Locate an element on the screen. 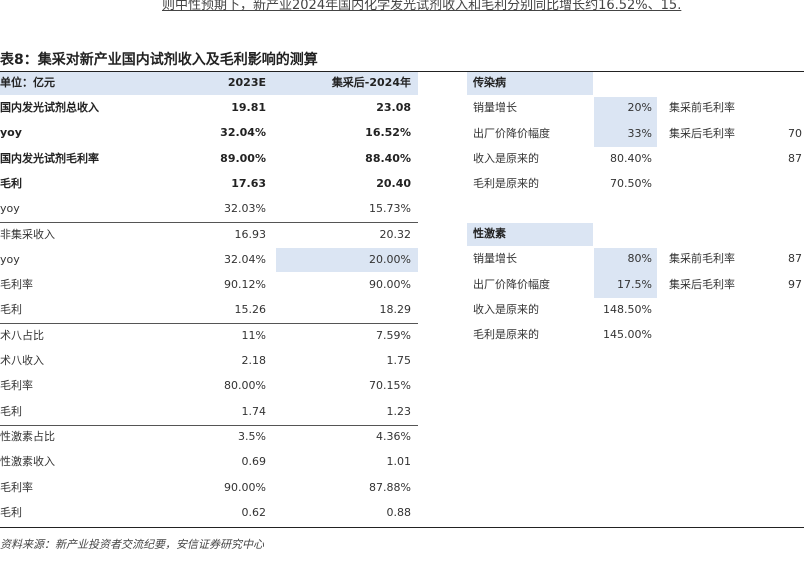 The height and width of the screenshot is (570, 804). hormone-right-value: 97 is located at coordinates (795, 284).